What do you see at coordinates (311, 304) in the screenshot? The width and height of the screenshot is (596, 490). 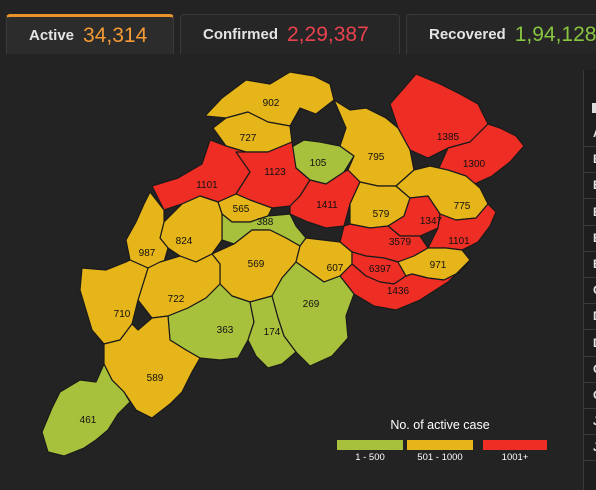 I see `district-value-label: 269` at bounding box center [311, 304].